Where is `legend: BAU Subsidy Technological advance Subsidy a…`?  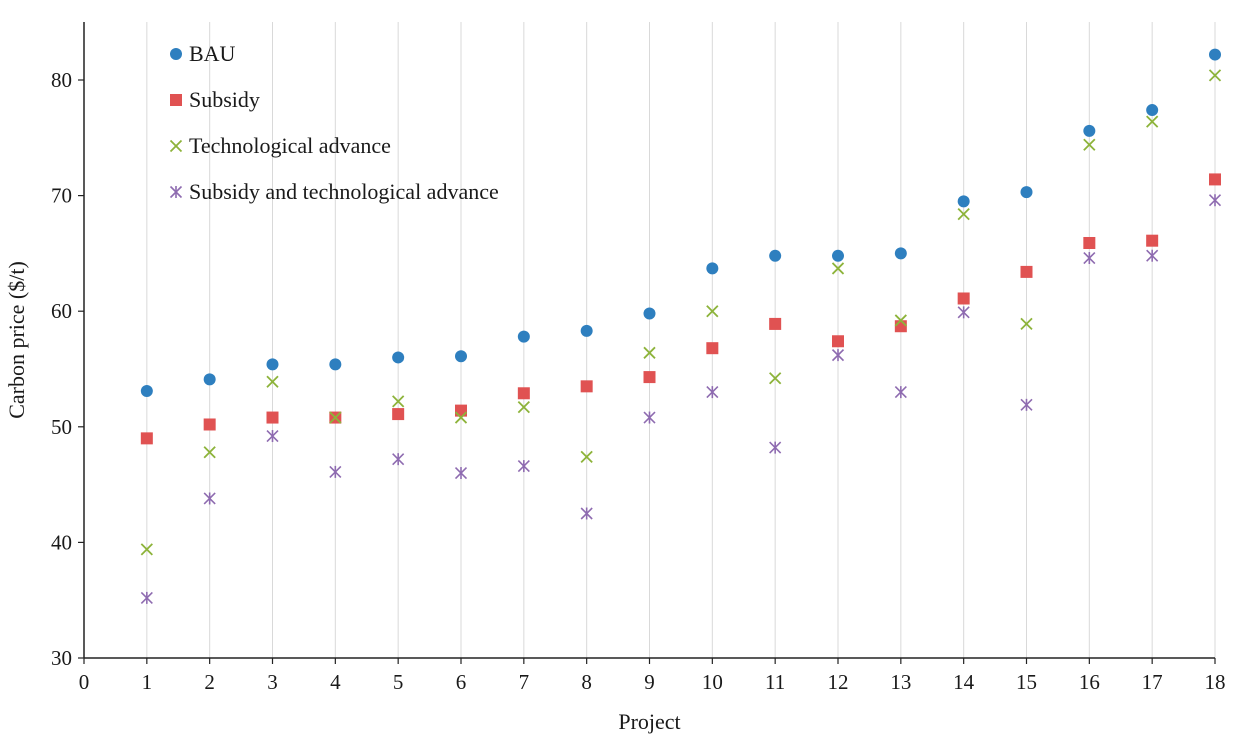 legend: BAU Subsidy Technological advance Subsidy a… is located at coordinates (334, 122).